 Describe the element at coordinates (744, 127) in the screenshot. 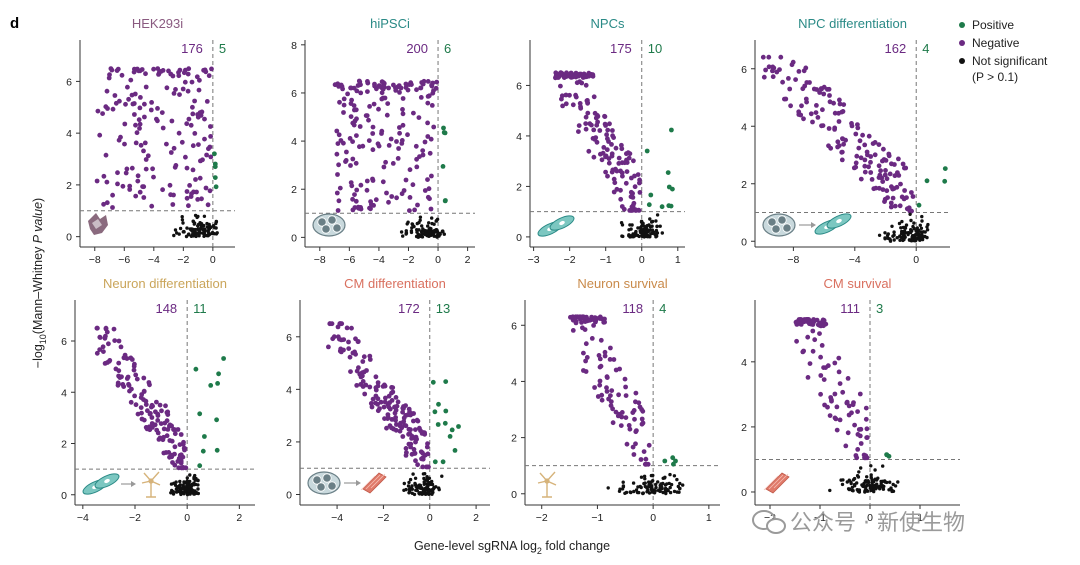

I see `y-tick-label: 4` at that location.